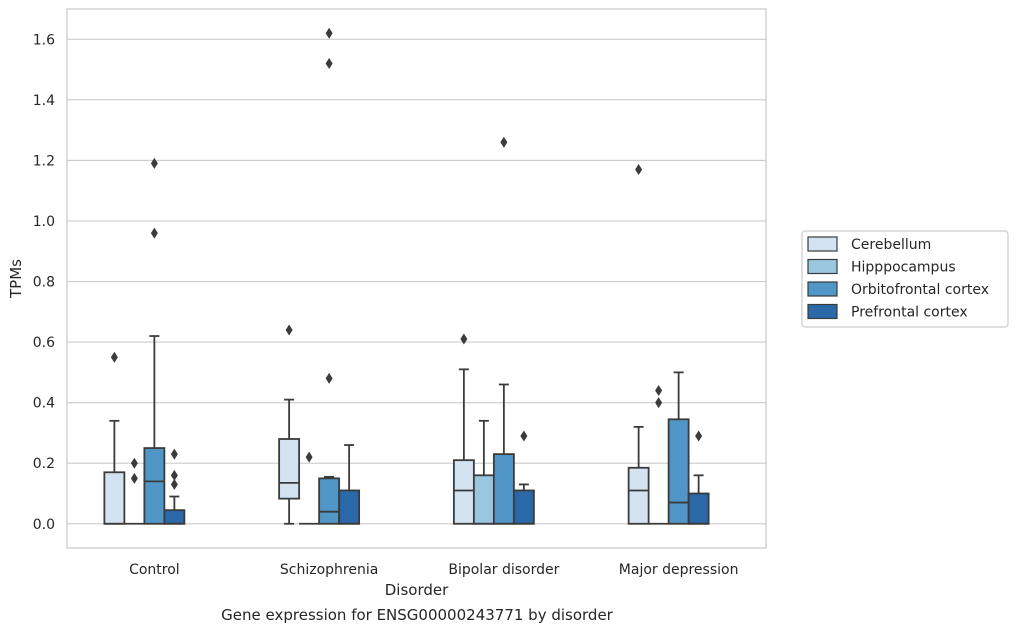  What do you see at coordinates (891, 245) in the screenshot?
I see `legend-label: Cerebellum` at bounding box center [891, 245].